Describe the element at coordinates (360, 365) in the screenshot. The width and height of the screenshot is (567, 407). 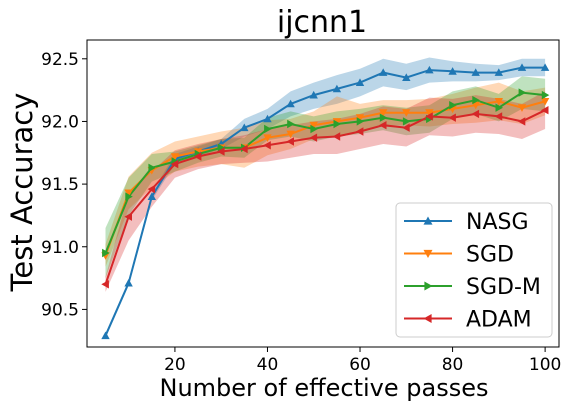
I see `x-tick-label: 60` at that location.